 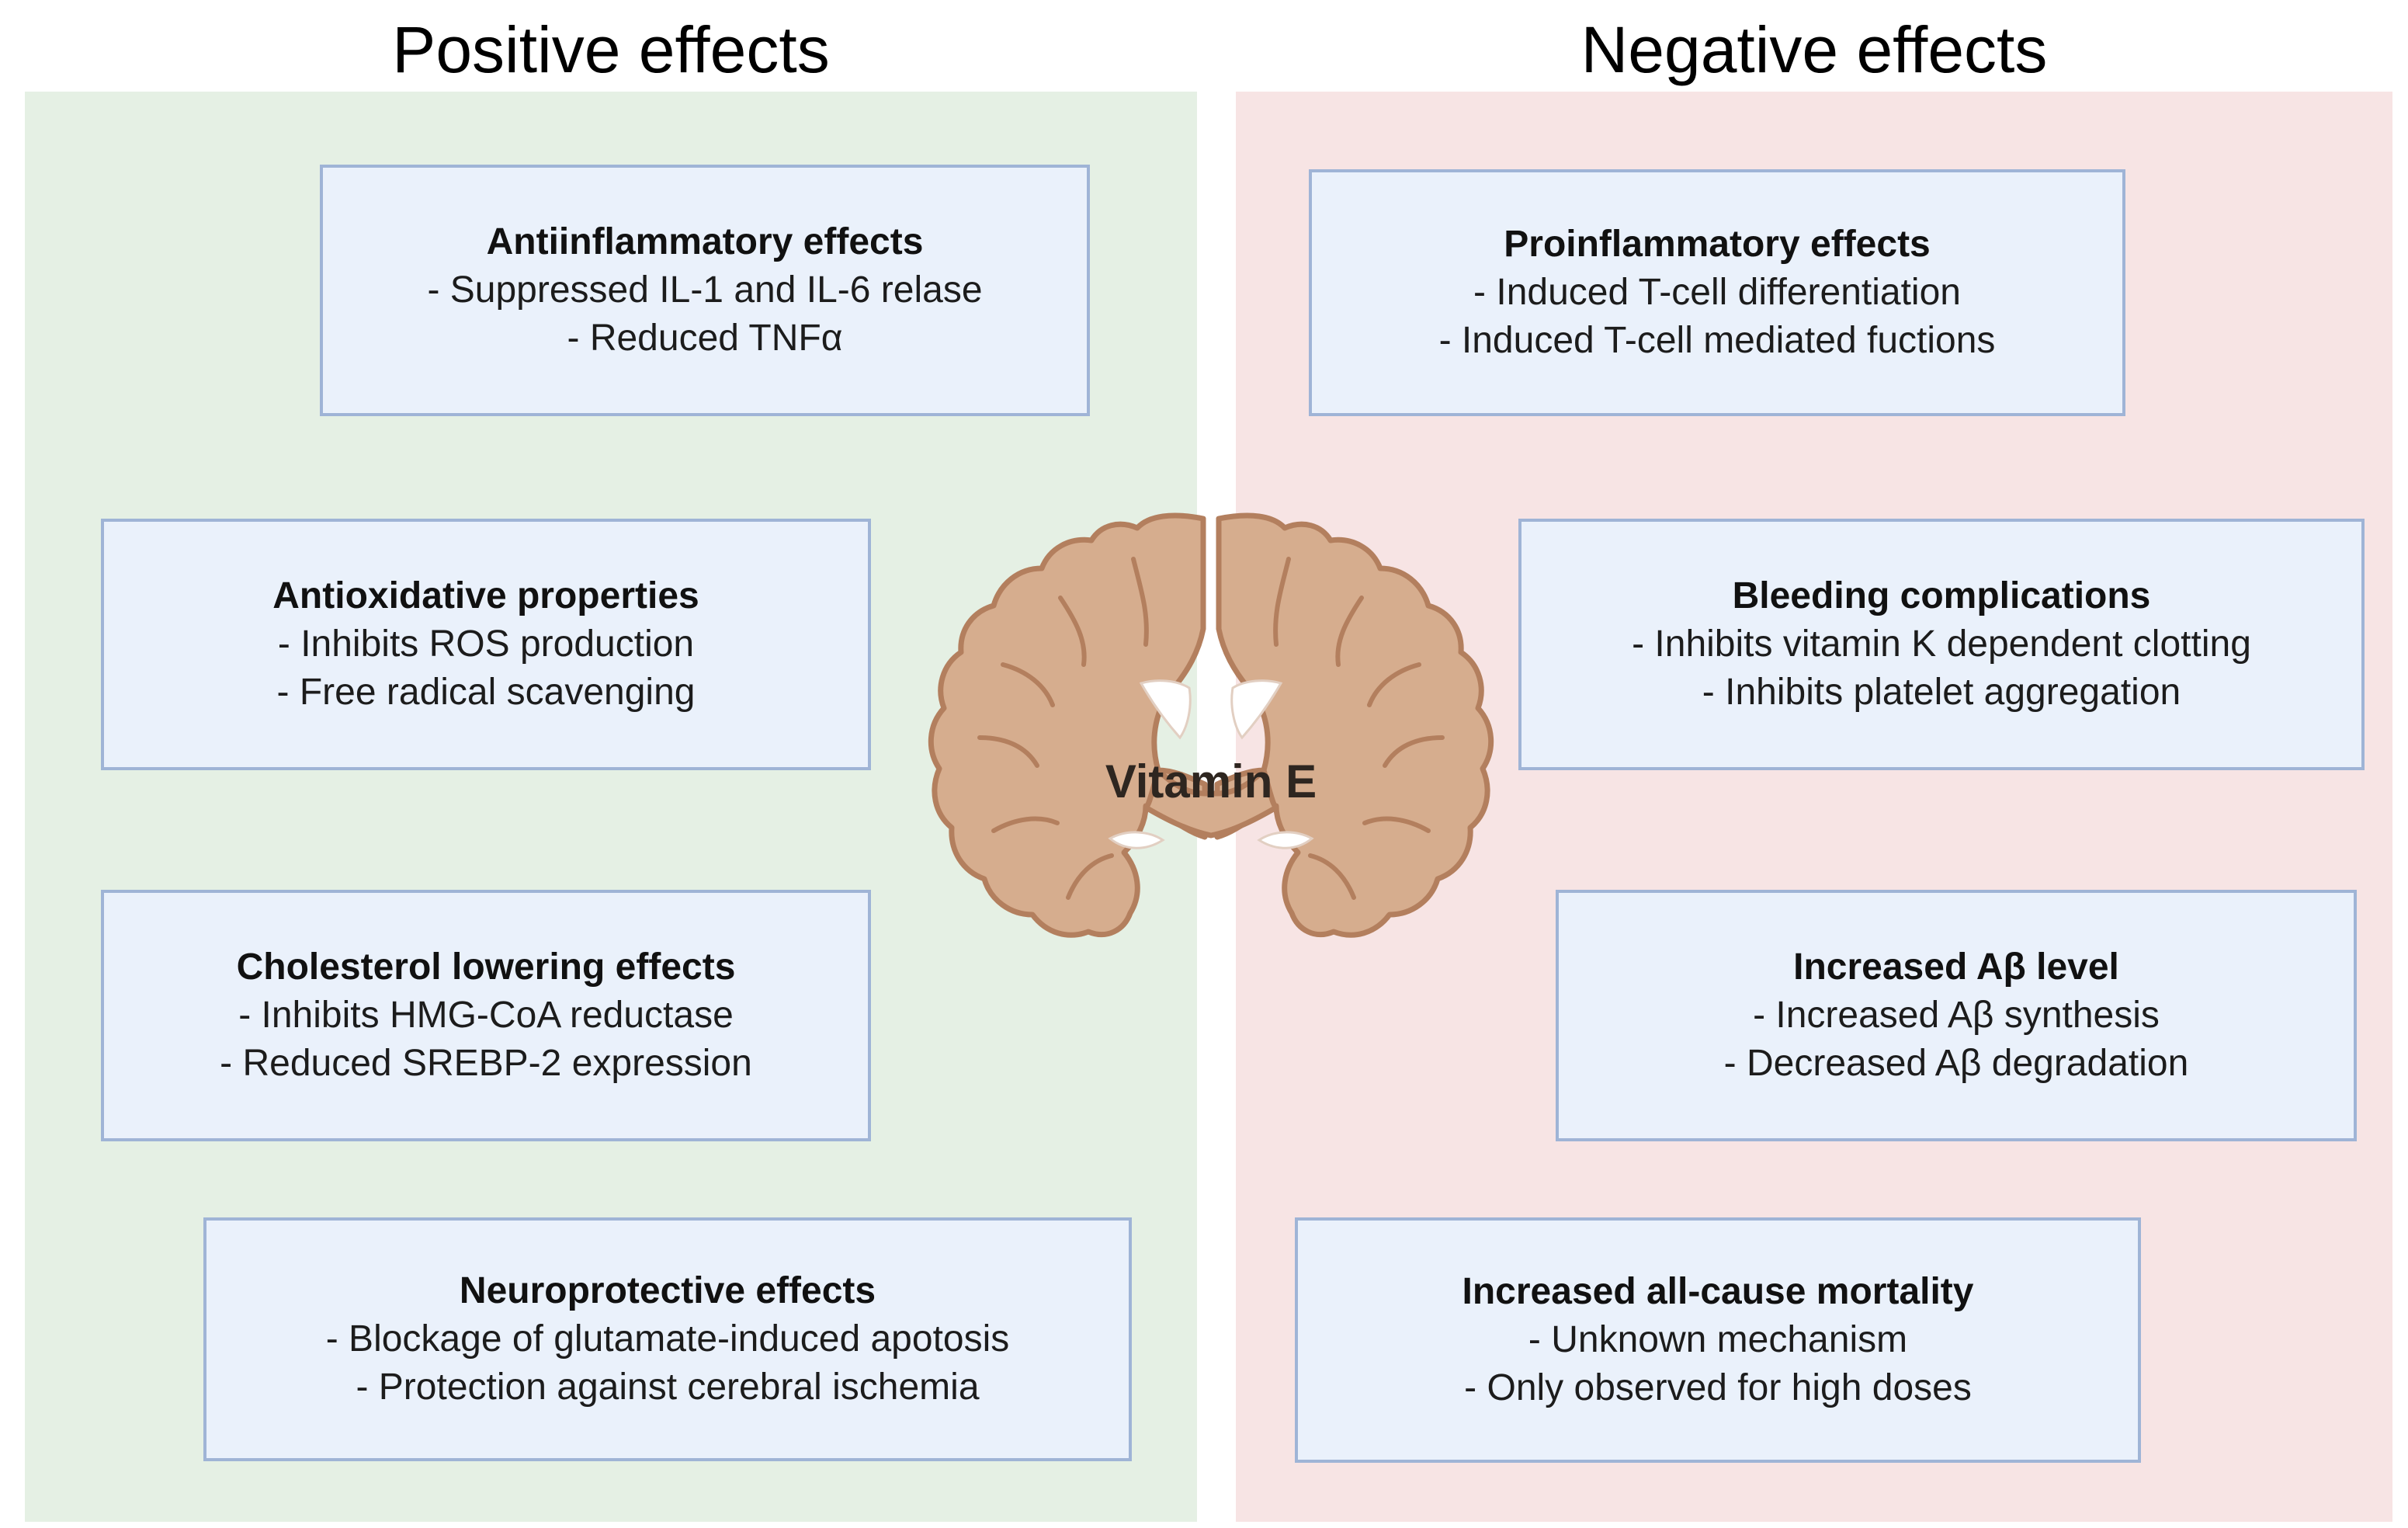 What do you see at coordinates (486, 967) in the screenshot?
I see `box-title: Cholesterol lowering effects` at bounding box center [486, 967].